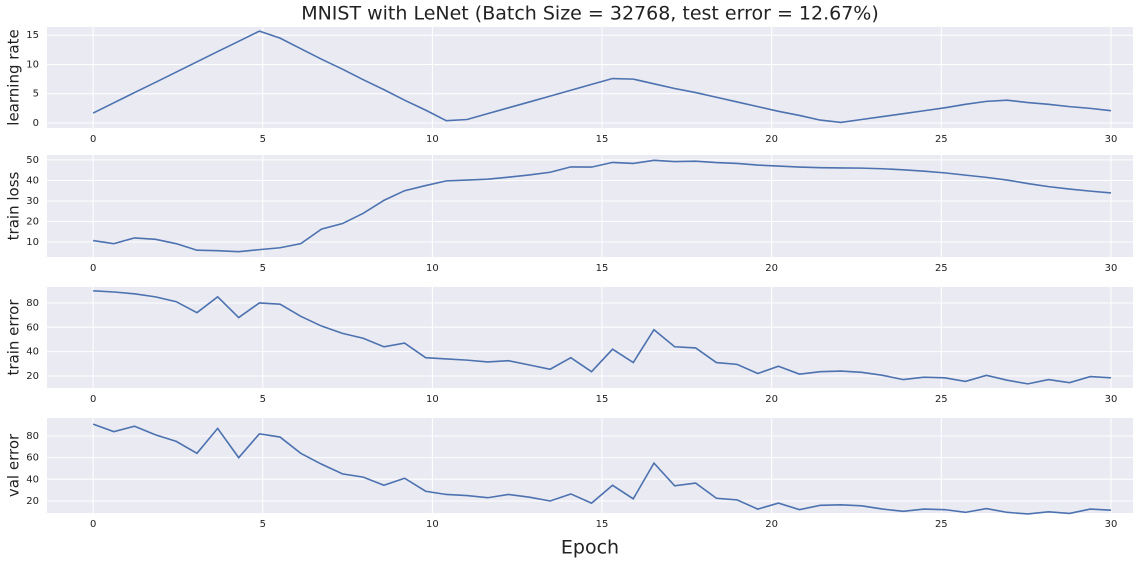 This screenshot has width=1140, height=564. I want to click on y-axis-label: train loss, so click(14, 205).